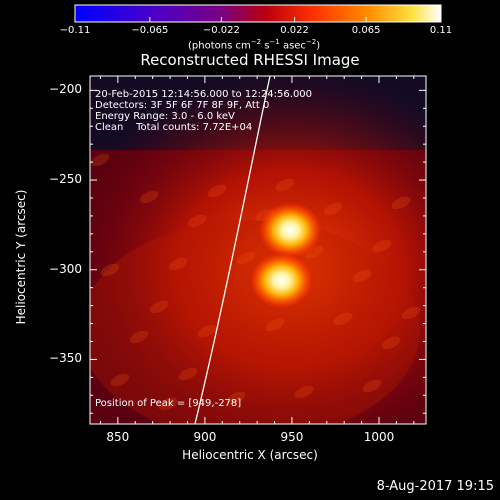  What do you see at coordinates (294, 30) in the screenshot?
I see `colorbar-tick-label: 0.022` at bounding box center [294, 30].